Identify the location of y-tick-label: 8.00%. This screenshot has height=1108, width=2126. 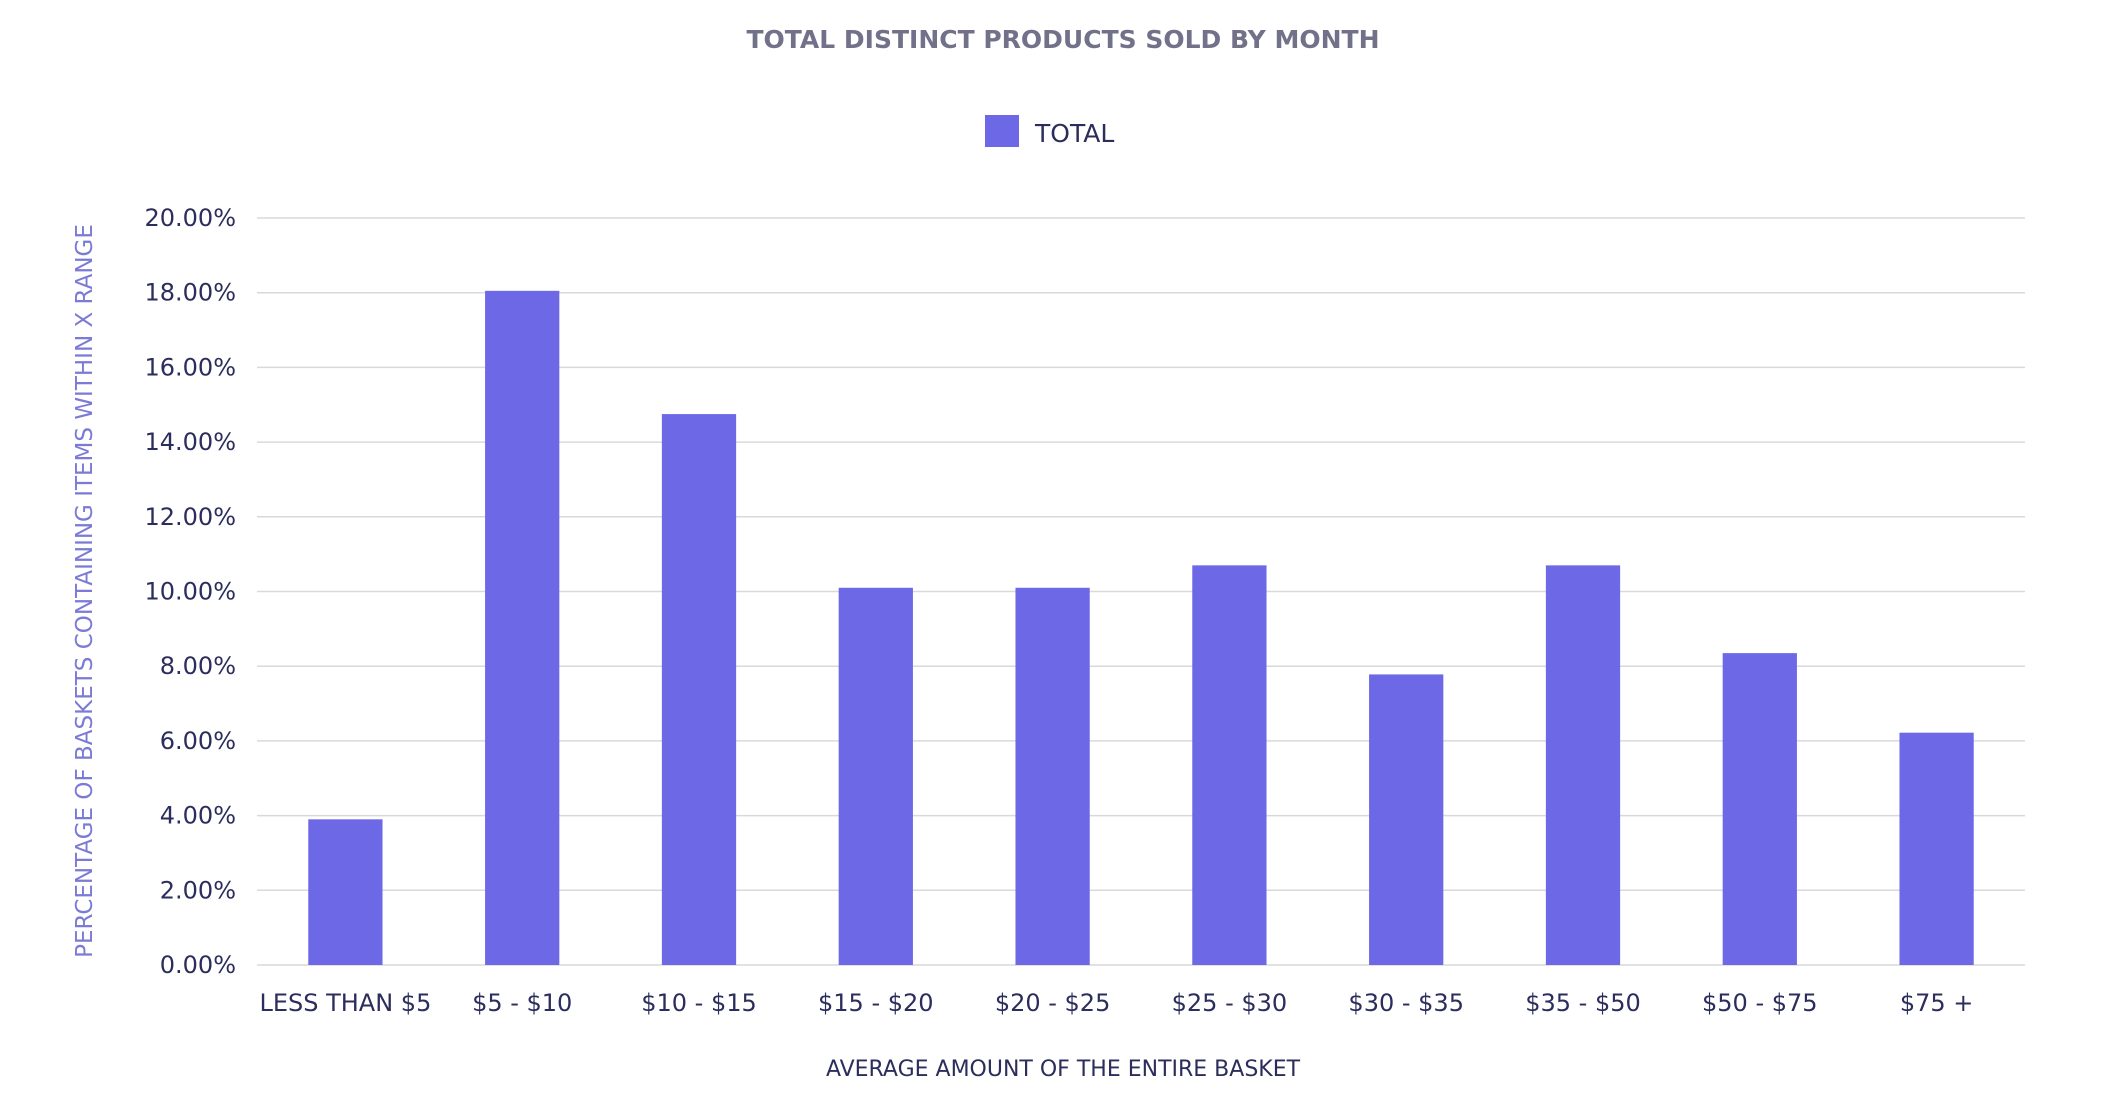
(198, 666).